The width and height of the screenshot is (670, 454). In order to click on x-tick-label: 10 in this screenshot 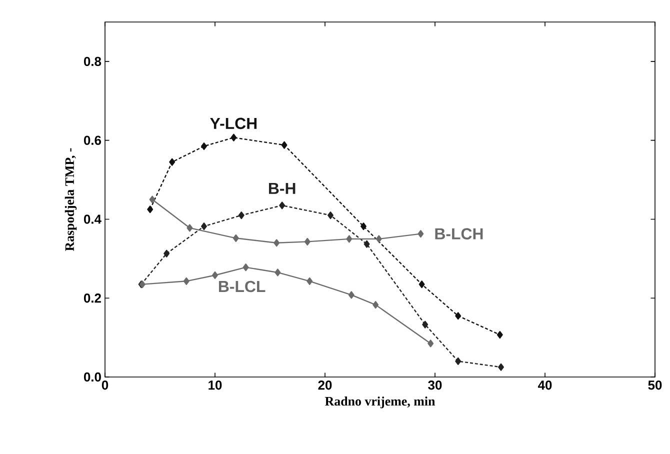, I will do `click(215, 385)`.